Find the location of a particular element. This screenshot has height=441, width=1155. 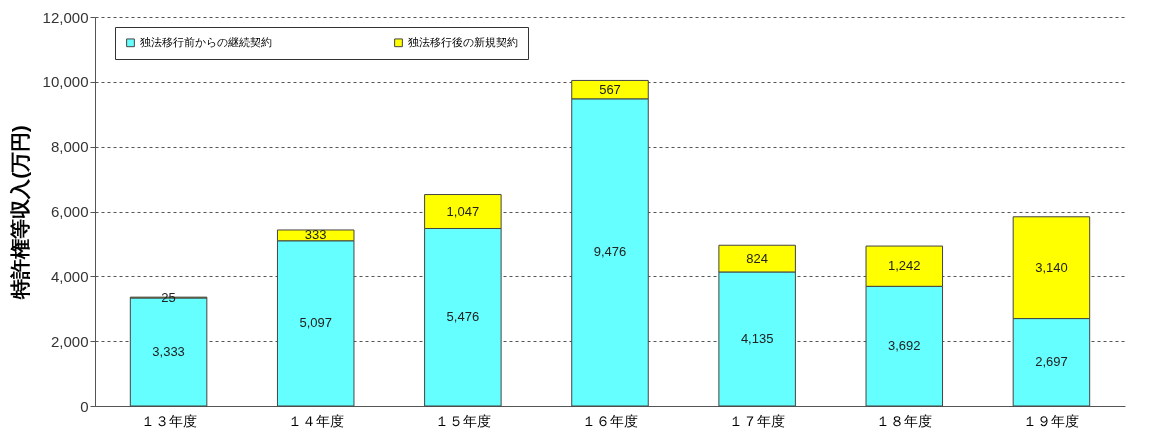

legend-label: 独法移行後の新規契約 is located at coordinates (463, 41).